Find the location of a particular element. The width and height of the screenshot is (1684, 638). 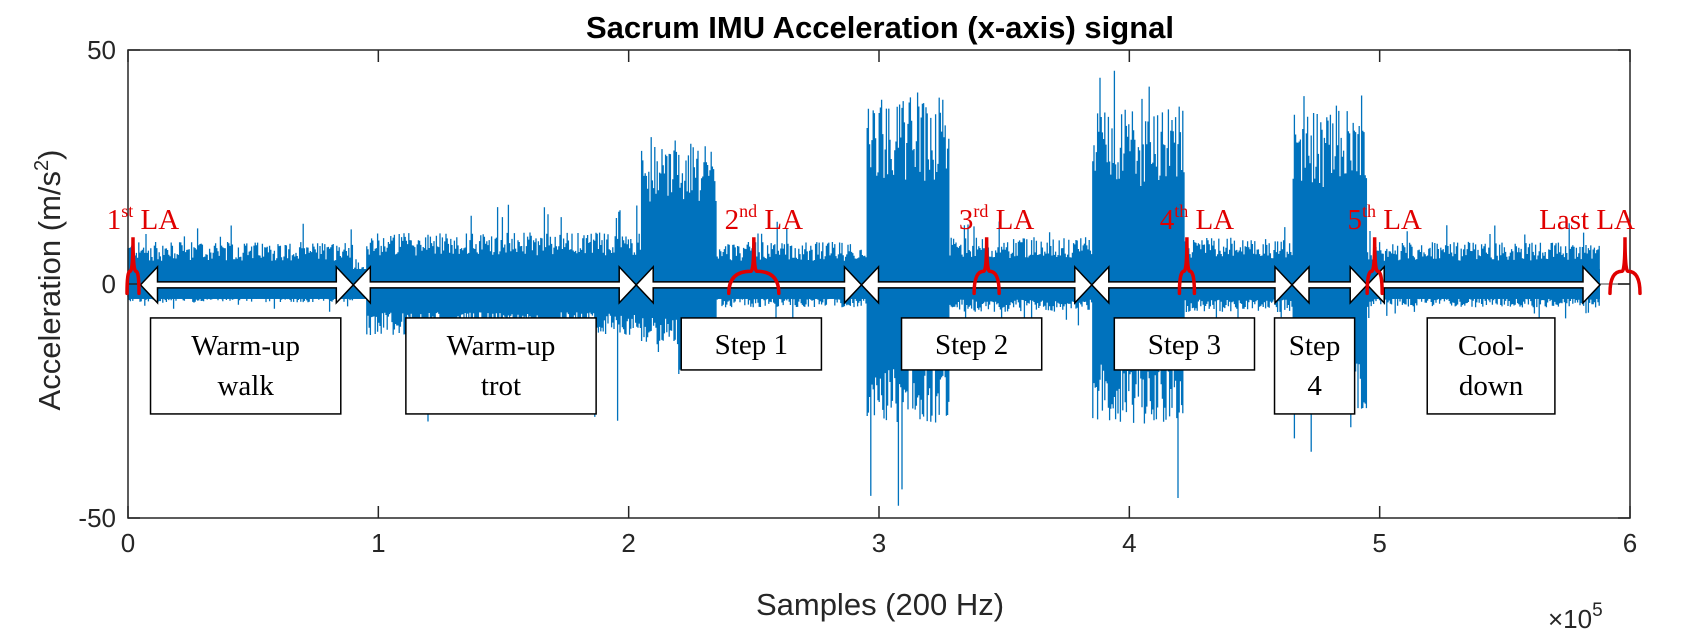

chart-title: Sacrum IMU Acceleration (x-axis) signal is located at coordinates (880, 27).